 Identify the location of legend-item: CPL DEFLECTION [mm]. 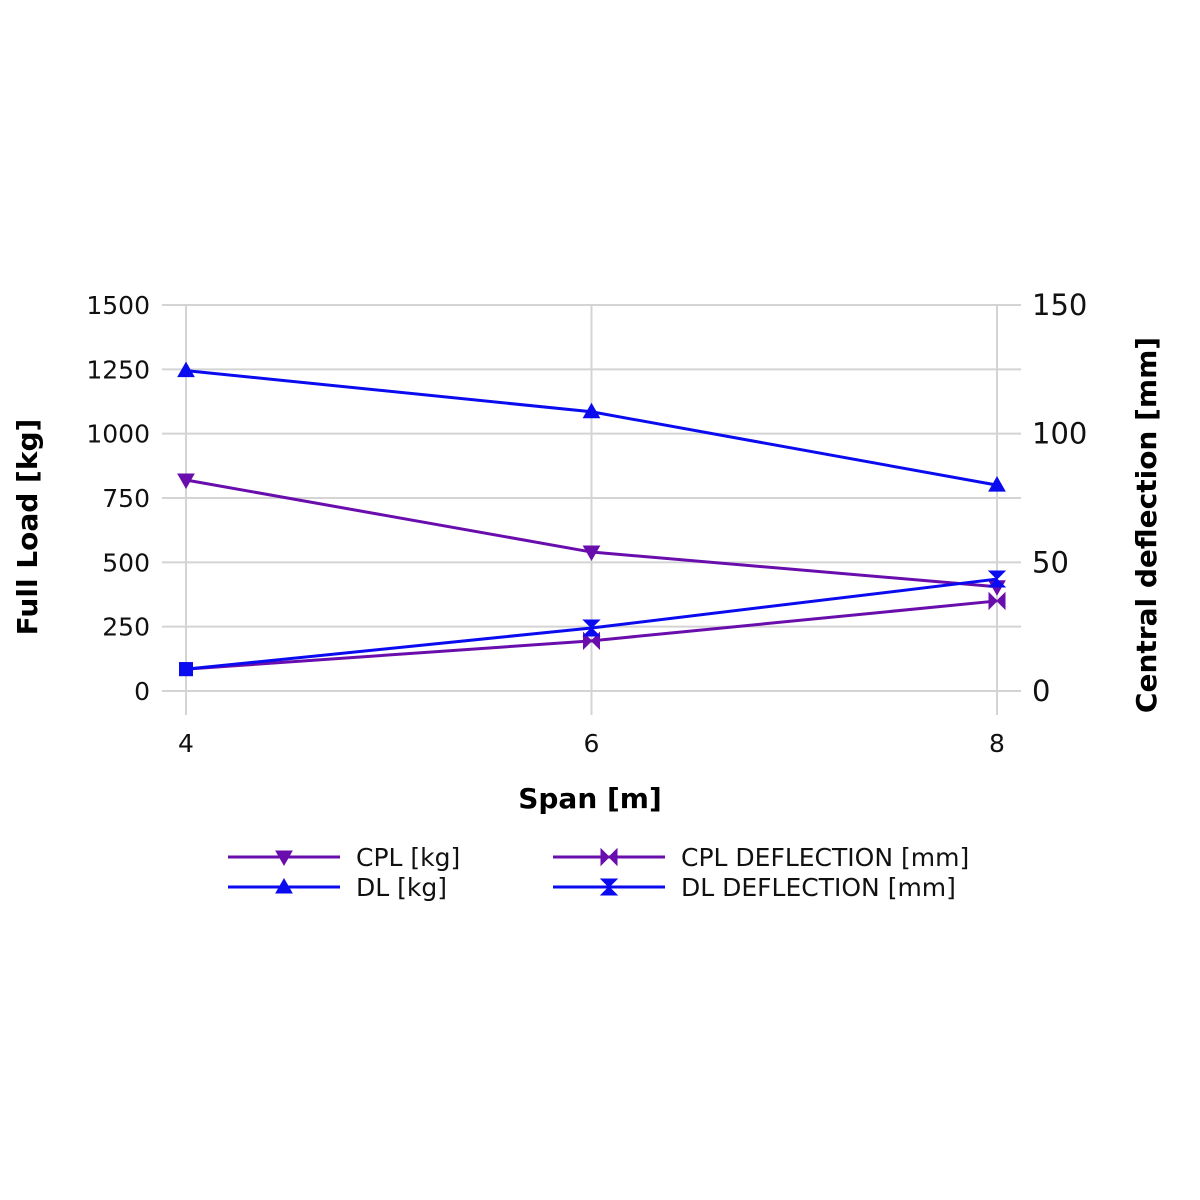
(761, 857).